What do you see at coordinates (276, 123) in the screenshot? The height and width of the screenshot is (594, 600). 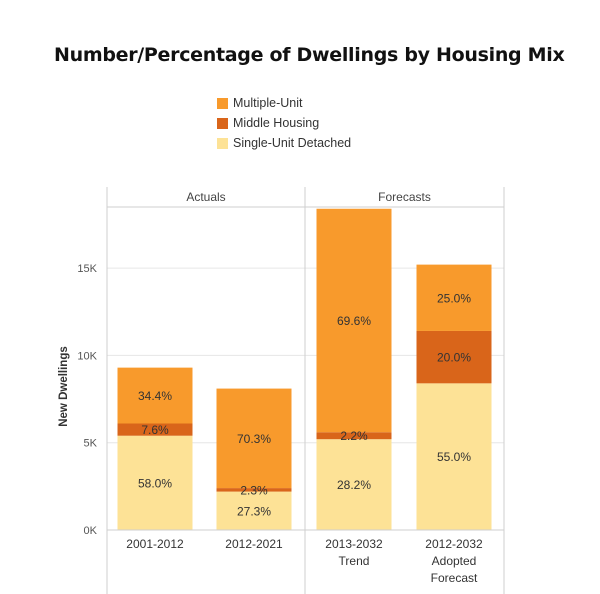 I see `legend-label-middle-housing: Middle Housing` at bounding box center [276, 123].